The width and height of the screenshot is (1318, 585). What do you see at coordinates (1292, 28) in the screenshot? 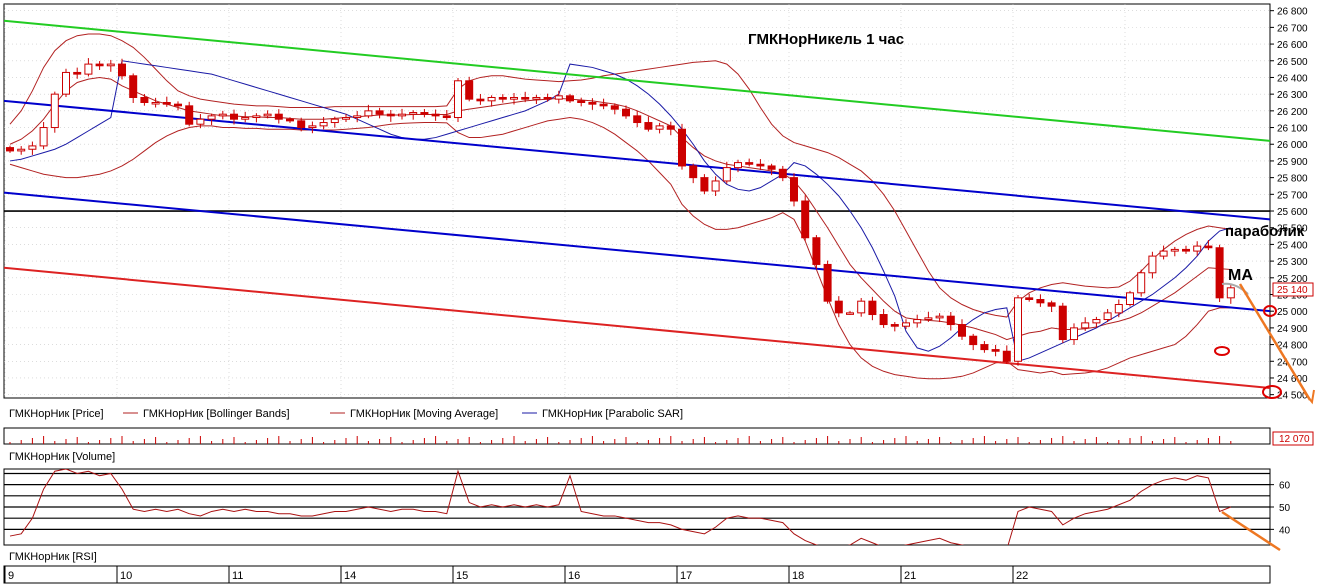
I see `price-y-tick-label: 26 700` at bounding box center [1292, 28].